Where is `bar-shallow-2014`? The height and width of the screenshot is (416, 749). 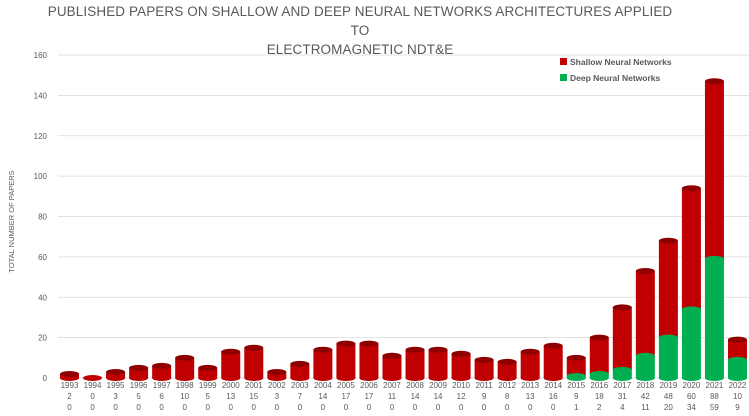
bar-shallow-2014 is located at coordinates (553, 361).